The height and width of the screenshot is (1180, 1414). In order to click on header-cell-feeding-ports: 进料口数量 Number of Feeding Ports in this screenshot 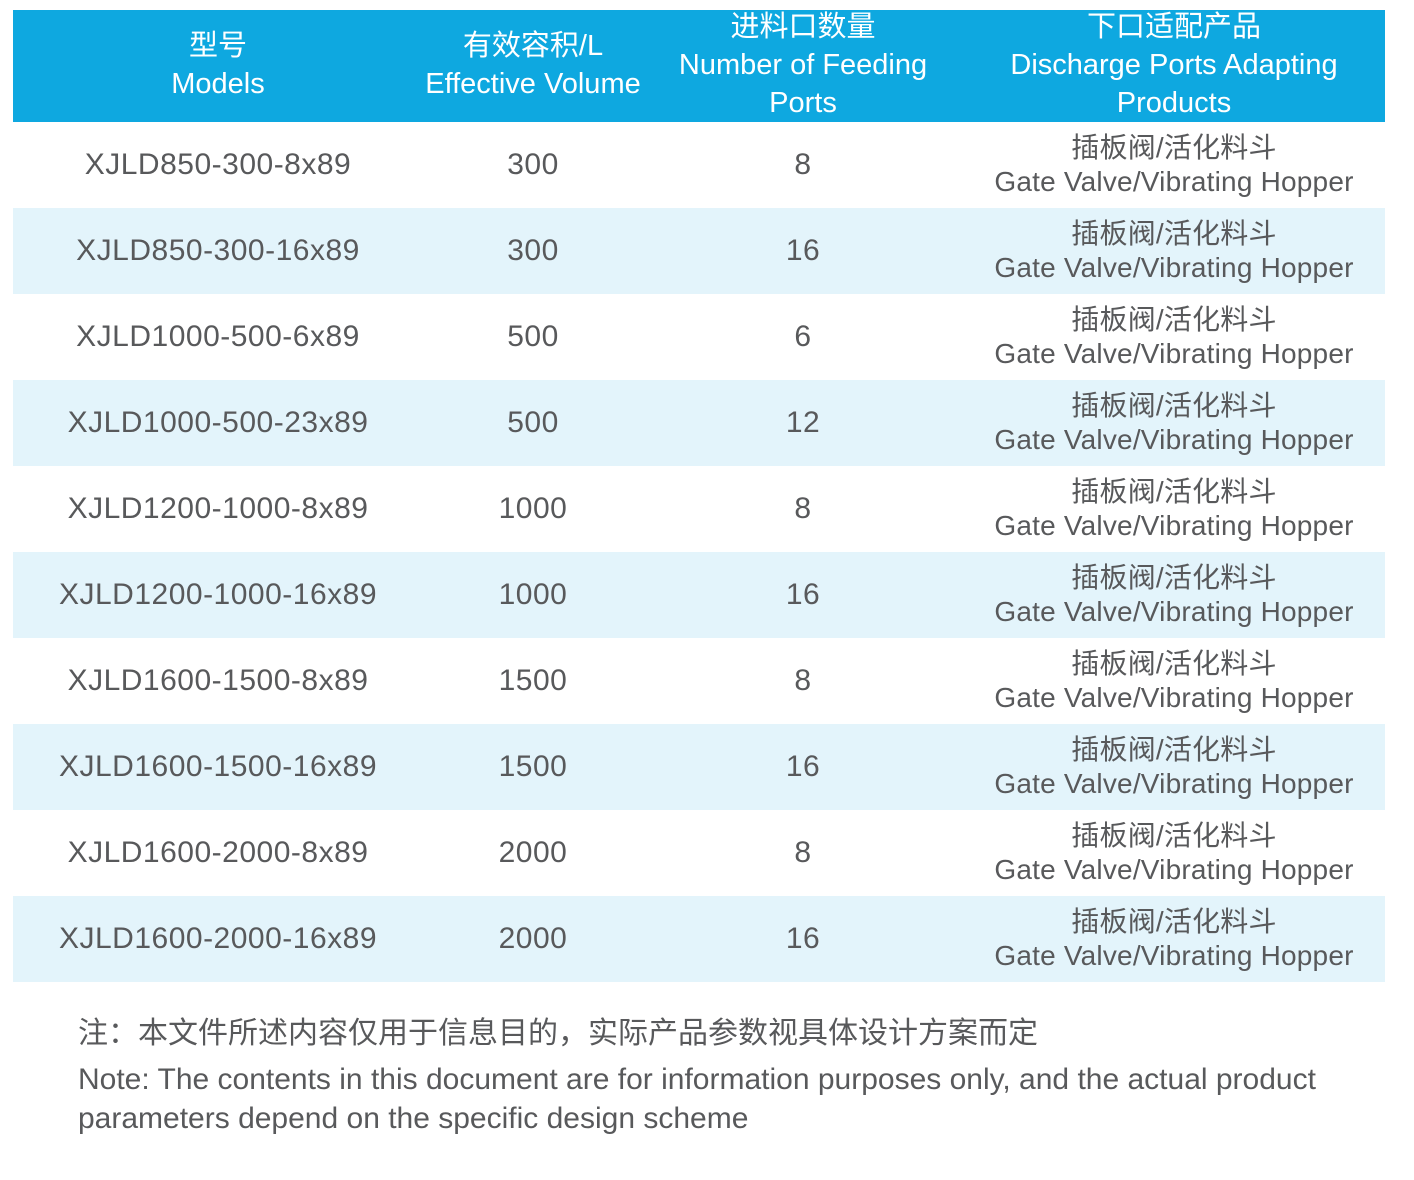, I will do `click(803, 66)`.